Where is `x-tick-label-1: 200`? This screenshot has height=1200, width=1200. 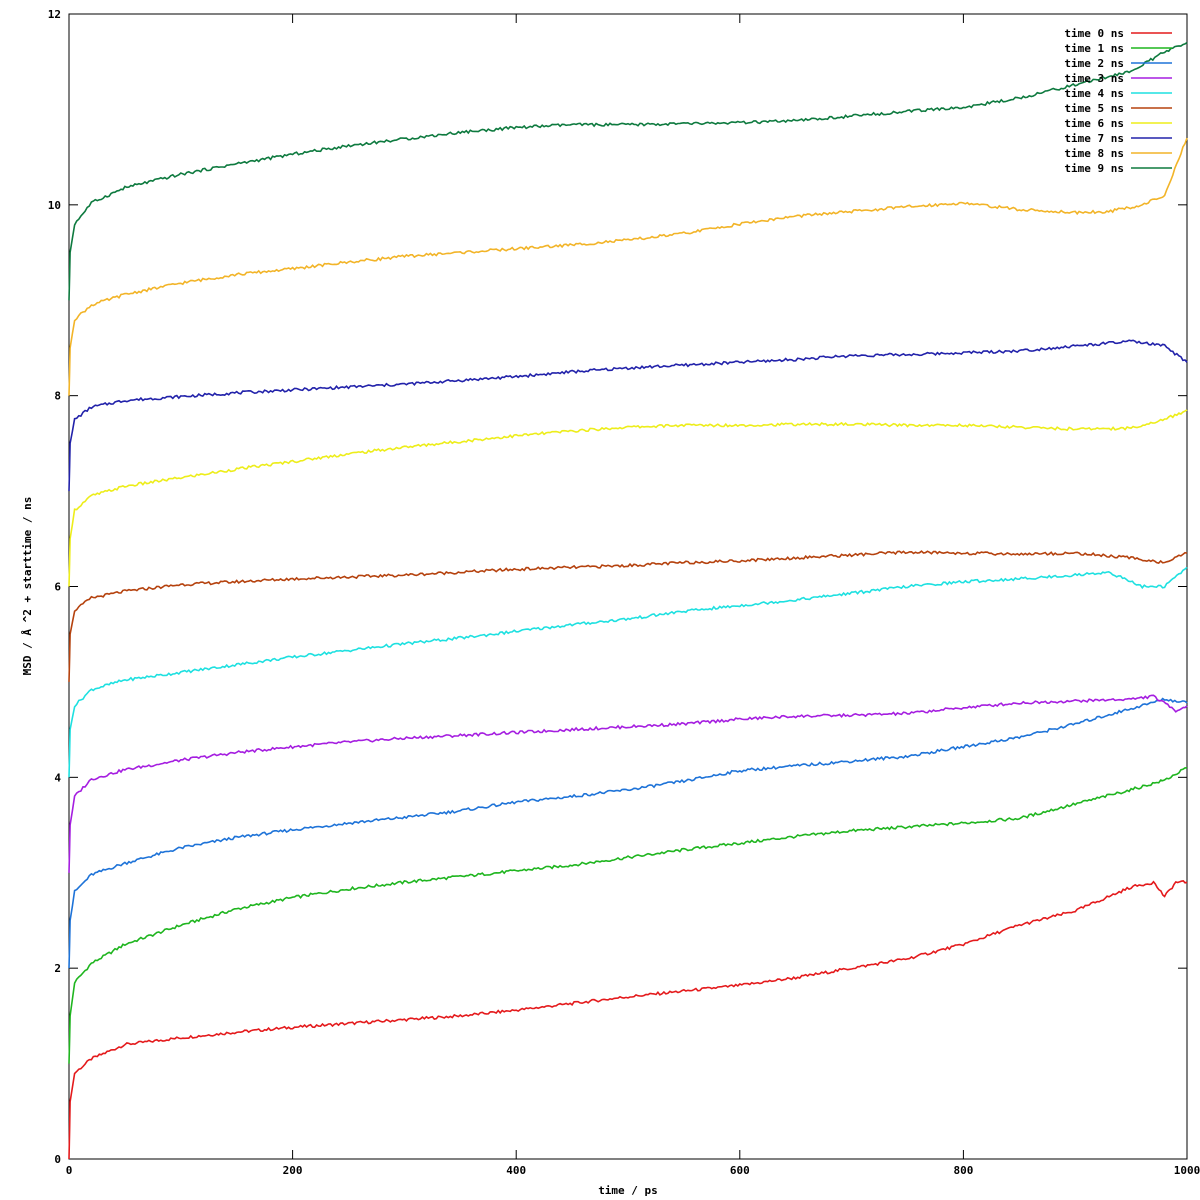
x-tick-label-1: 200 is located at coordinates (293, 1170).